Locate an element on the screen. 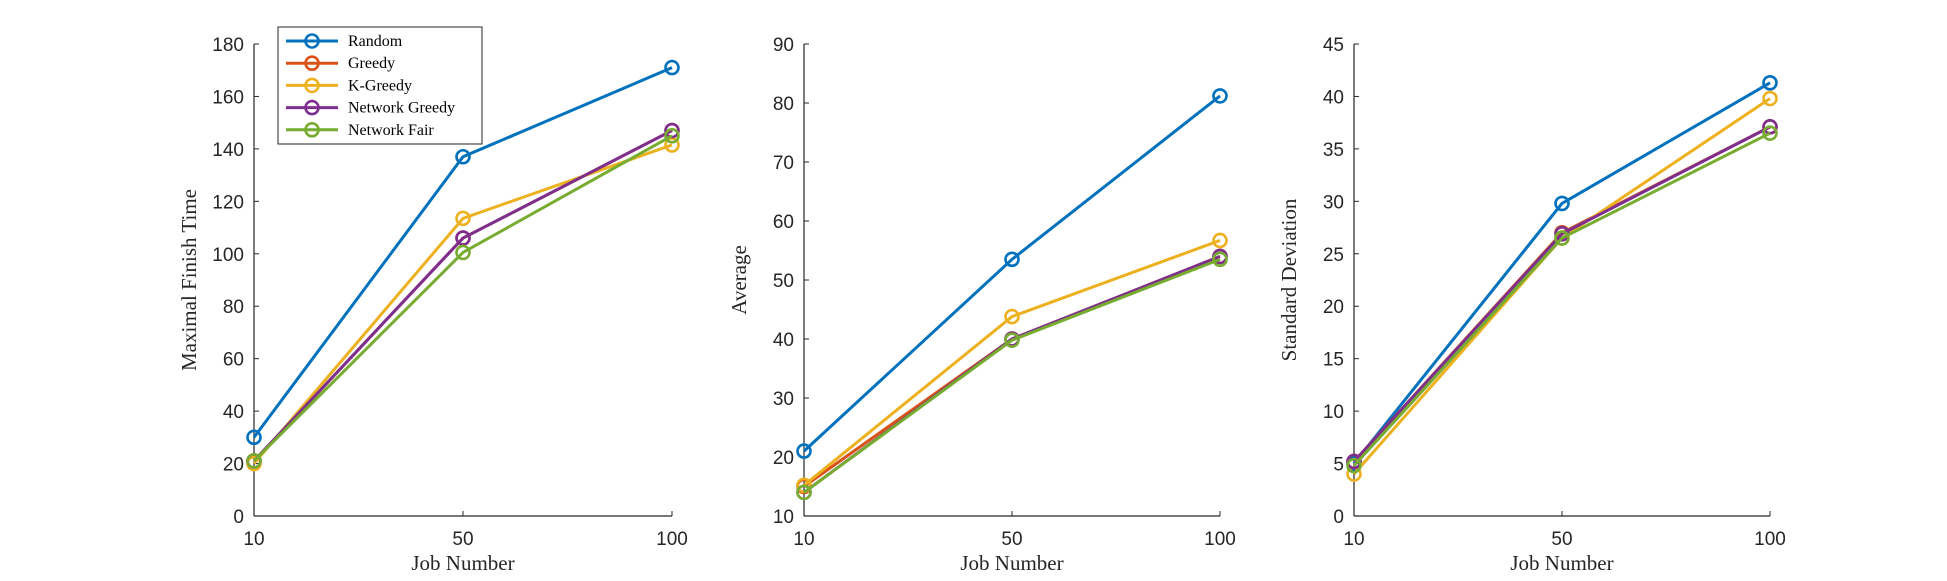 This screenshot has width=1947, height=581. y-tick-label: 160 is located at coordinates (228, 97).